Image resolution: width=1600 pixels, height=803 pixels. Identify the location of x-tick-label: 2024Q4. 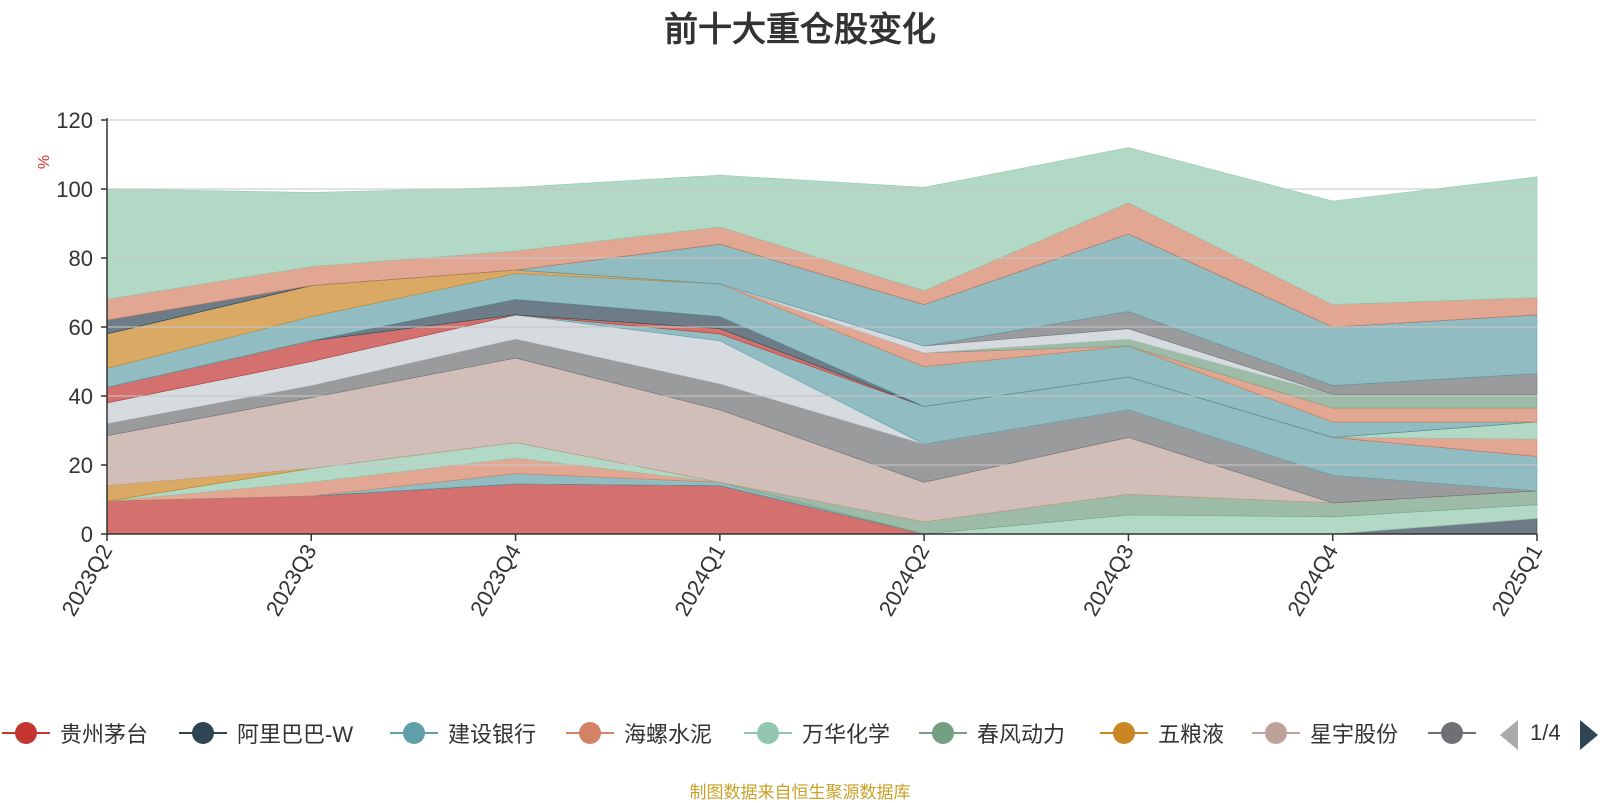
(1312, 580).